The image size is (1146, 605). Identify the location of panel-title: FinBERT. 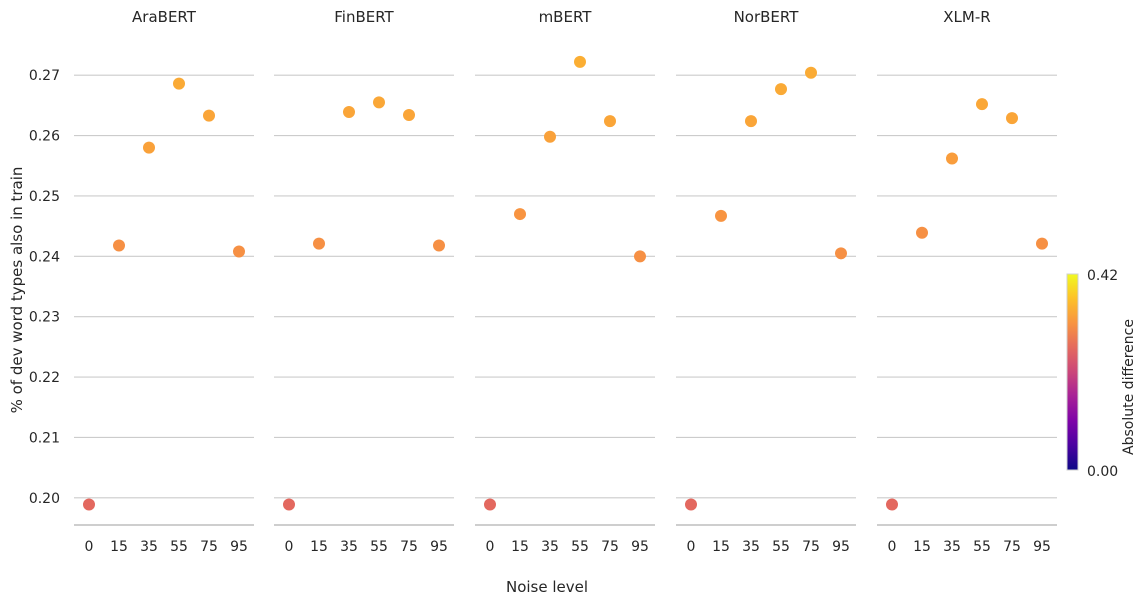
(364, 17).